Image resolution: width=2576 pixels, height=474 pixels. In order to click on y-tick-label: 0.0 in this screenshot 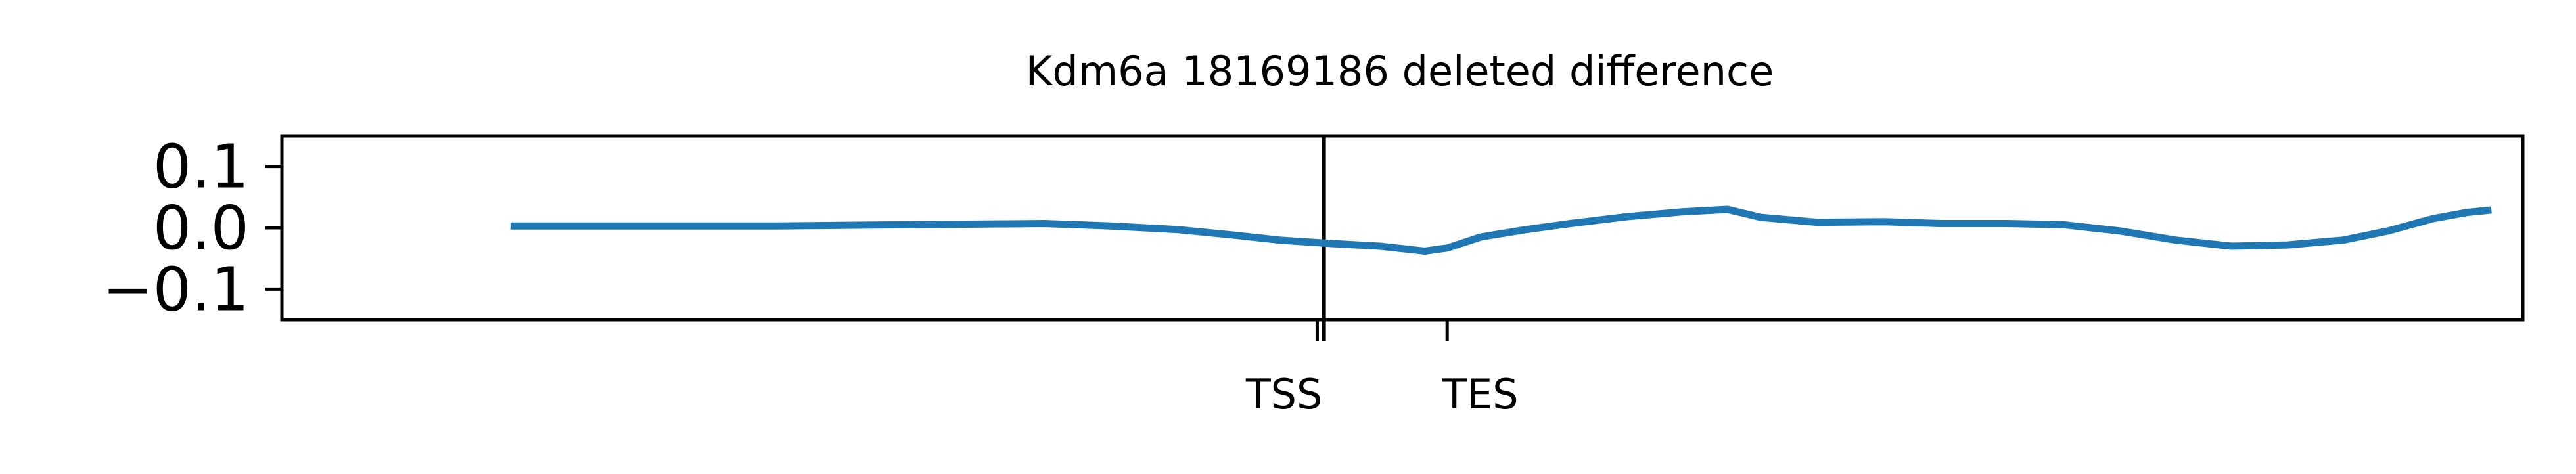, I will do `click(201, 228)`.